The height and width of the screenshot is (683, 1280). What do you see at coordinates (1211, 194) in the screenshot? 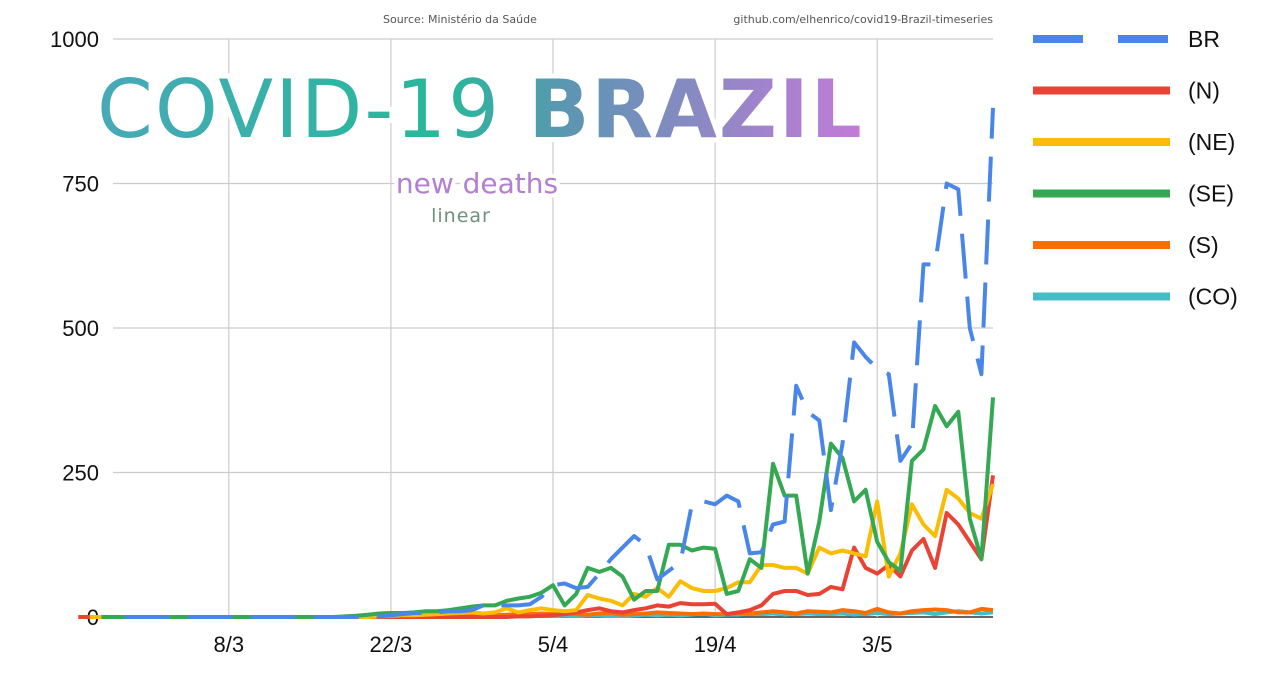
I see `legend-label-se: (SE)` at bounding box center [1211, 194].